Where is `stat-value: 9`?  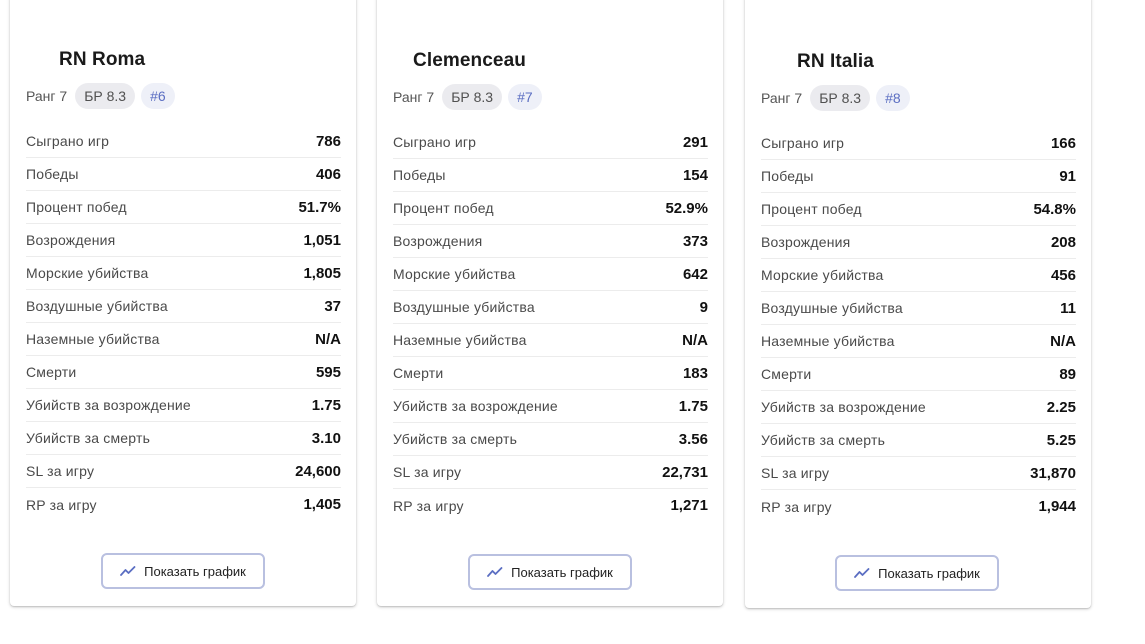 stat-value: 9 is located at coordinates (703, 307).